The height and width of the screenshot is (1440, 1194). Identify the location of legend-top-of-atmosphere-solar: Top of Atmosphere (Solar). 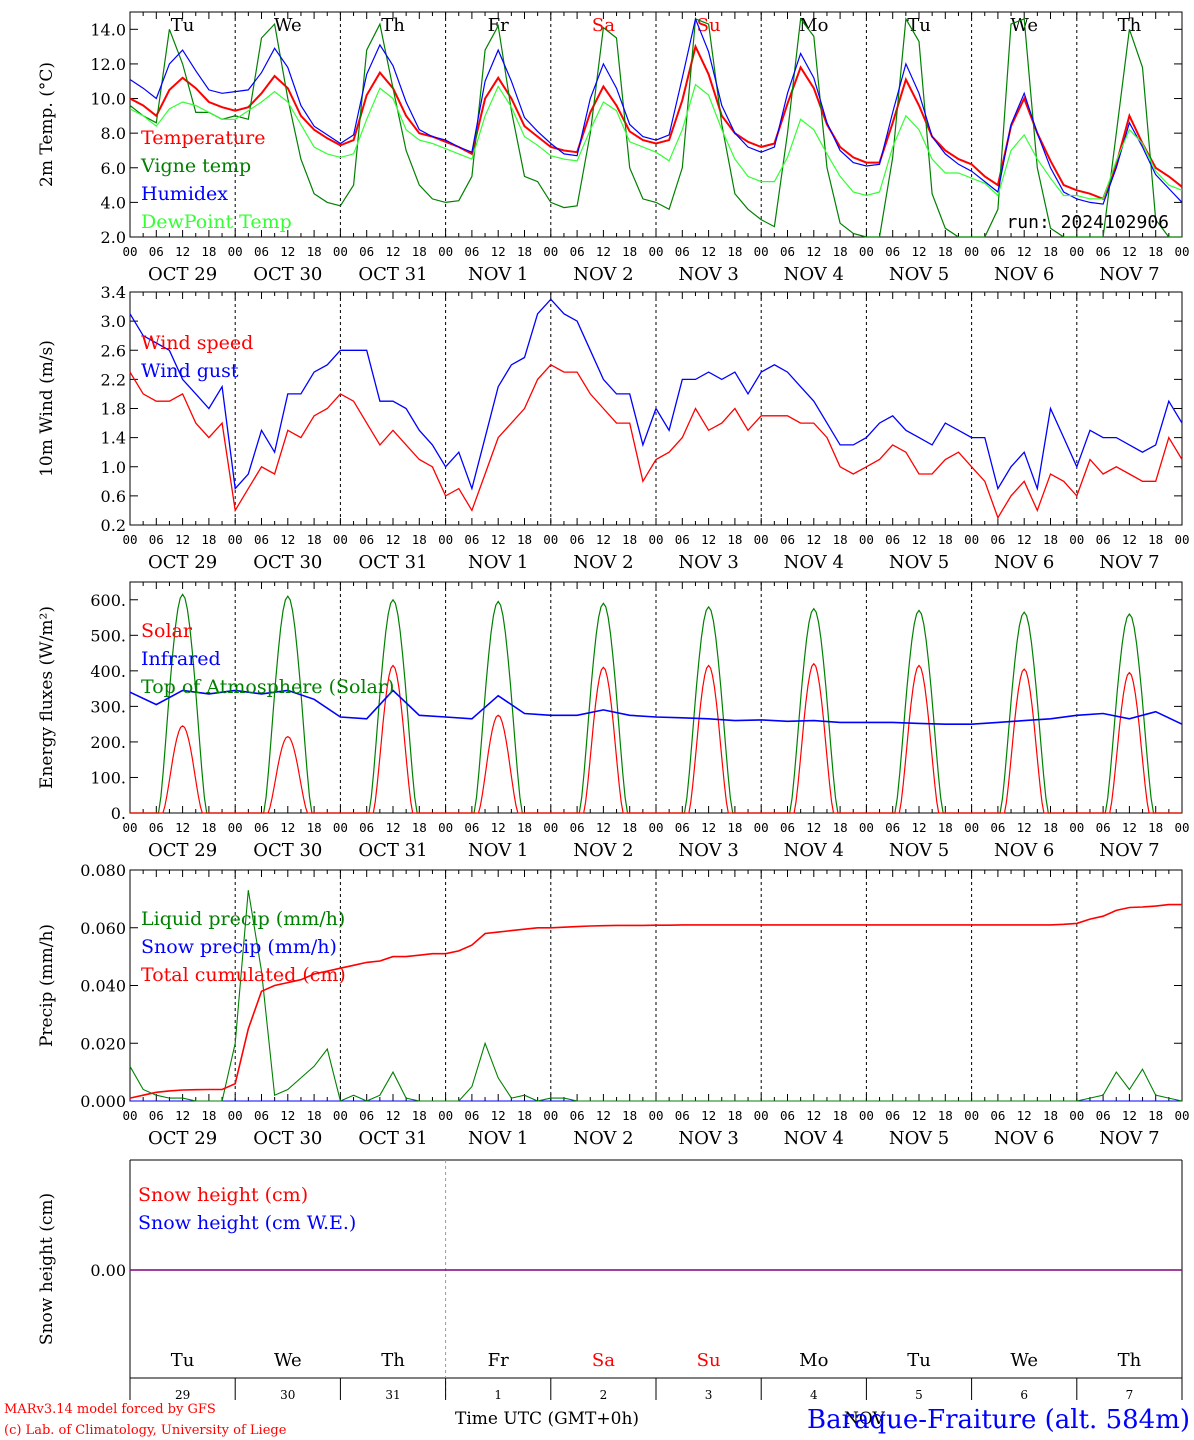
(267, 687).